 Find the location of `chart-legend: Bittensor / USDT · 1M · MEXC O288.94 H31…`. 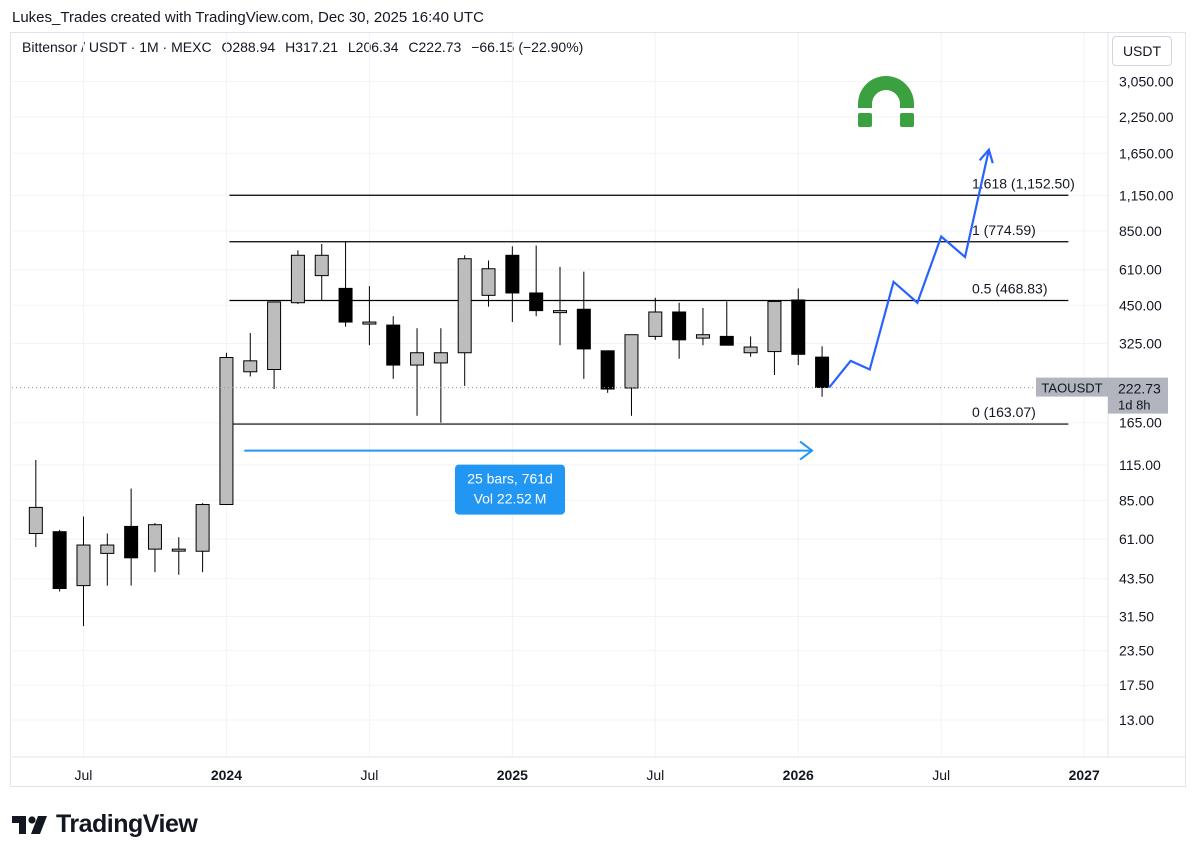

chart-legend: Bittensor / USDT · 1M · MEXC O288.94 H31… is located at coordinates (305, 47).